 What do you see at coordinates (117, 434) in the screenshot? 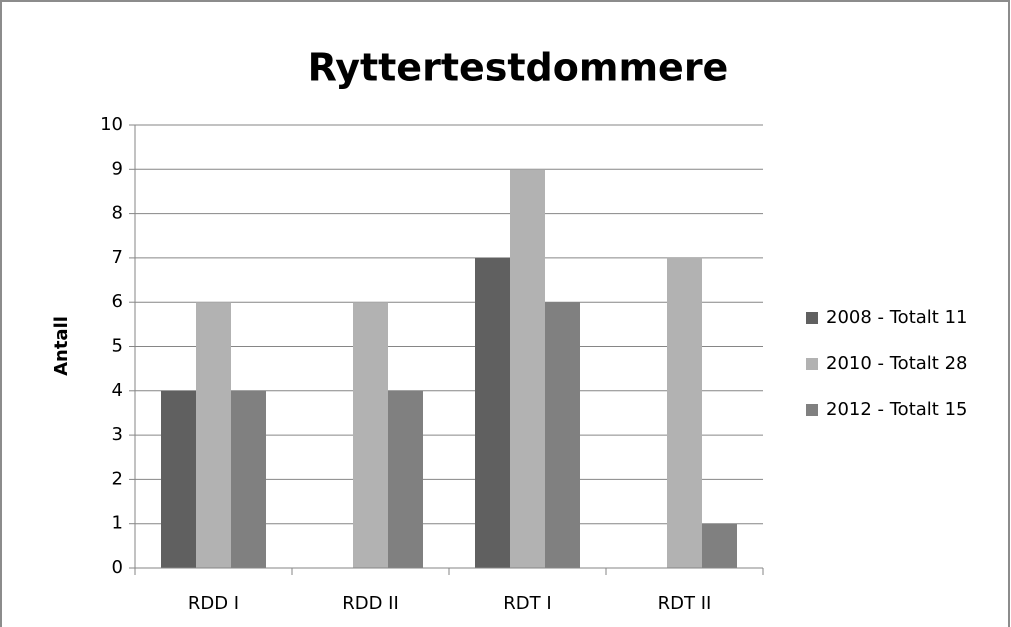
I see `y-tick-label: 3` at bounding box center [117, 434].